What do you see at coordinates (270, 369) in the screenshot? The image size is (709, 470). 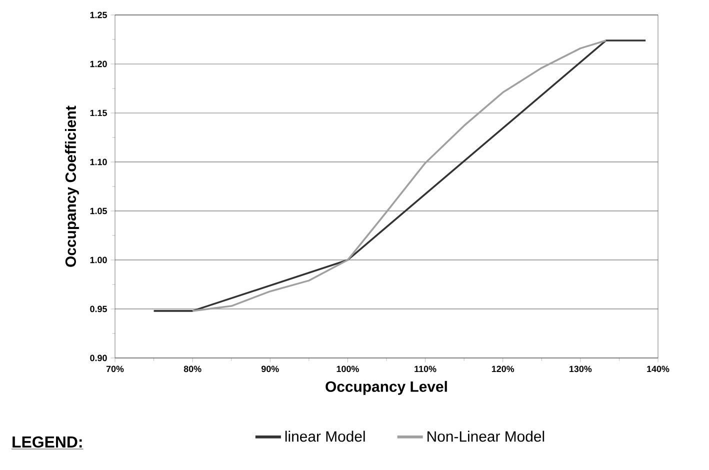 I see `x-tick-label: 90%` at bounding box center [270, 369].